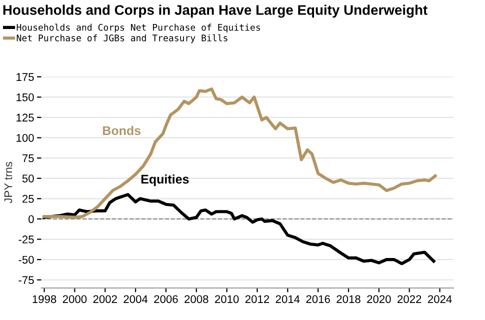 The height and width of the screenshot is (320, 485). Describe the element at coordinates (196, 299) in the screenshot. I see `x-tick-label: 2008` at that location.